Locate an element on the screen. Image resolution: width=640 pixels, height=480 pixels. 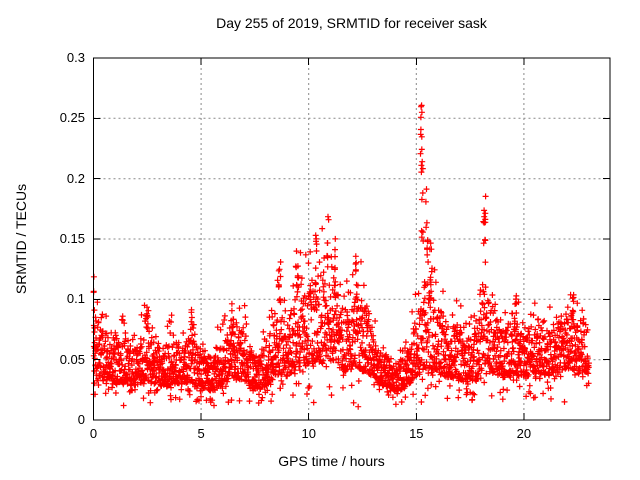
x-tick-label: 20 is located at coordinates (524, 433).